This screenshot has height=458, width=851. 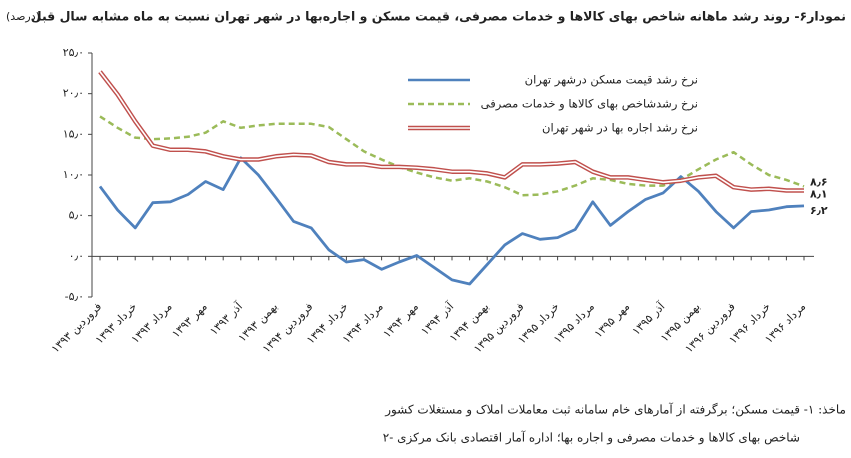 I want to click on legend-label: نرخ رشد اجاره بها در شهر تهران, so click(x=620, y=128).